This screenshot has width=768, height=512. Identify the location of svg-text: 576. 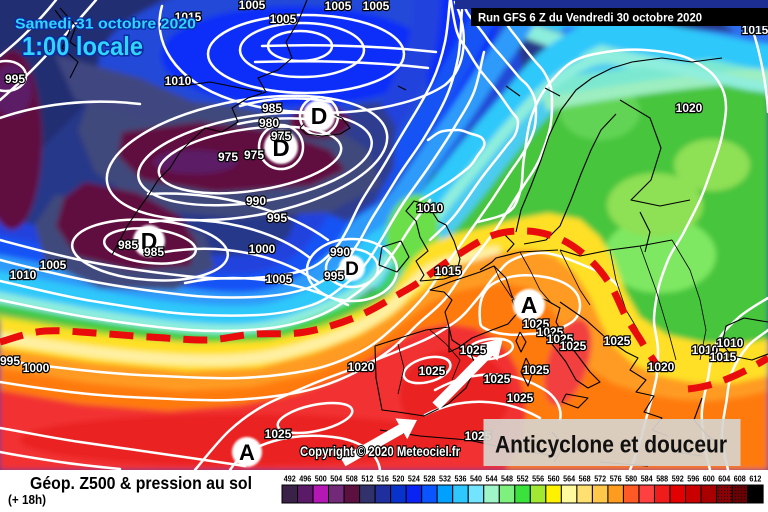
(616, 479).